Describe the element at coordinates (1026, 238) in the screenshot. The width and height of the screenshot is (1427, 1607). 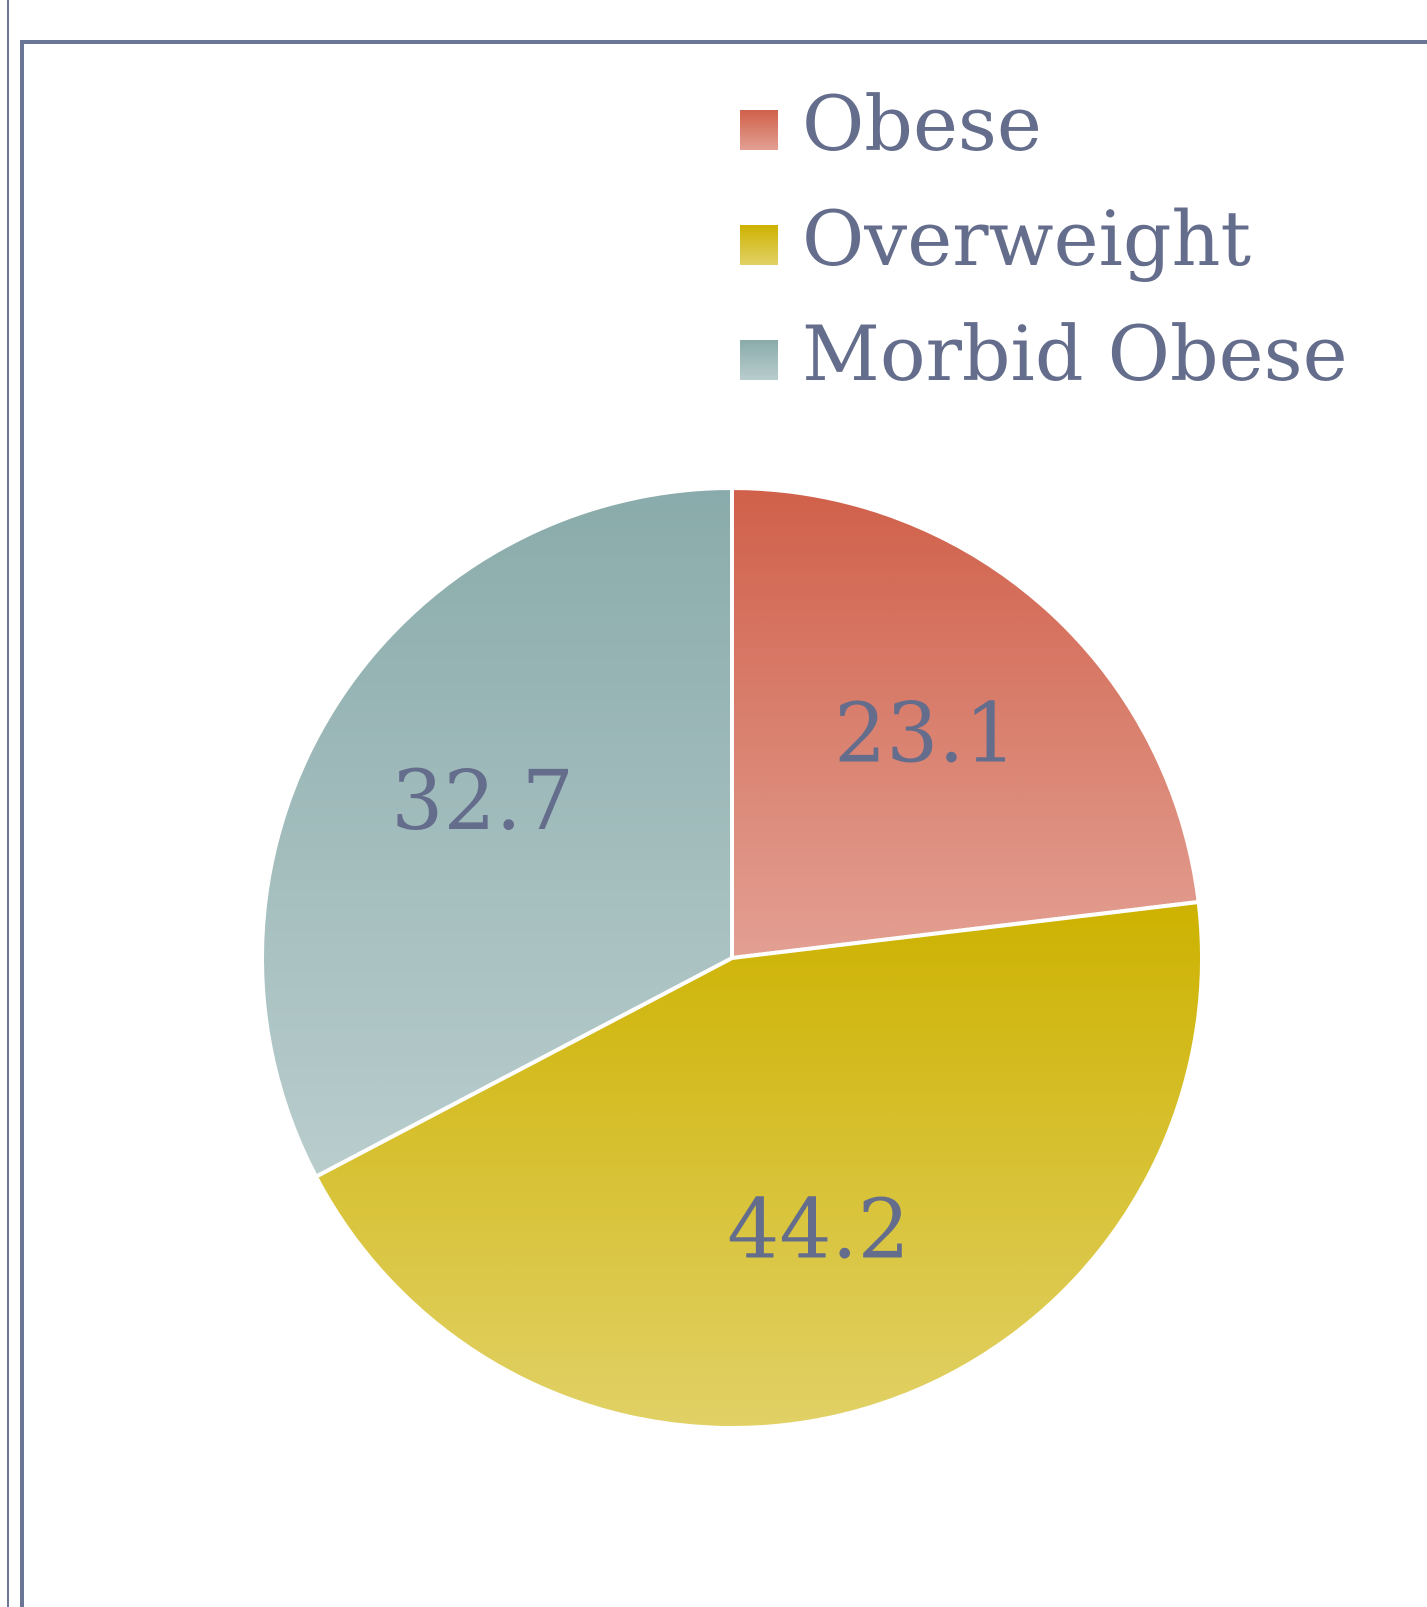
I see `legend-label: Overweight` at that location.